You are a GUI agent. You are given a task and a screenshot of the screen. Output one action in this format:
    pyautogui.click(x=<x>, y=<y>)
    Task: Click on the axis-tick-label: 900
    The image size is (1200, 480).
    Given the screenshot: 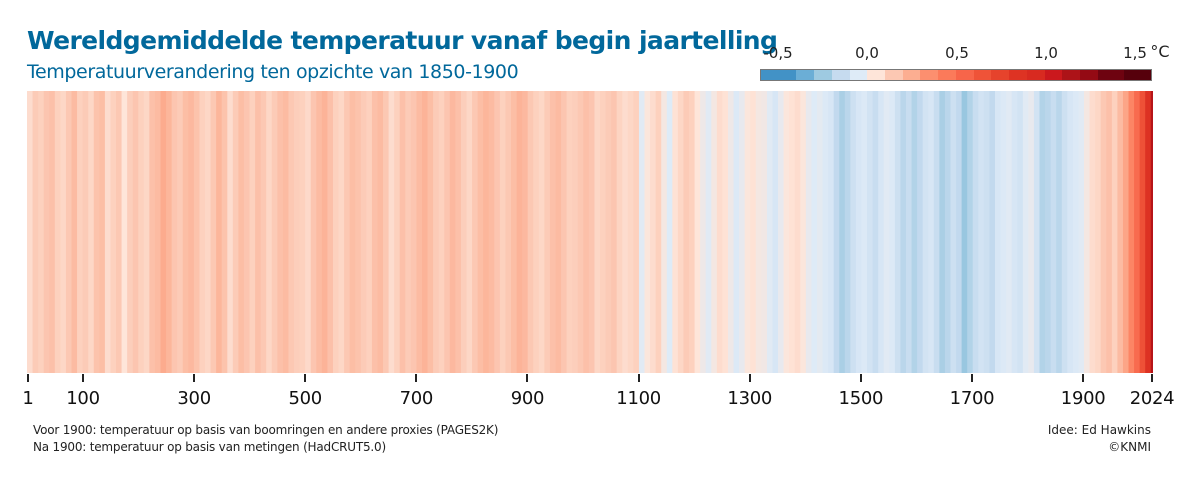 What is the action you would take?
    pyautogui.click(x=527, y=398)
    